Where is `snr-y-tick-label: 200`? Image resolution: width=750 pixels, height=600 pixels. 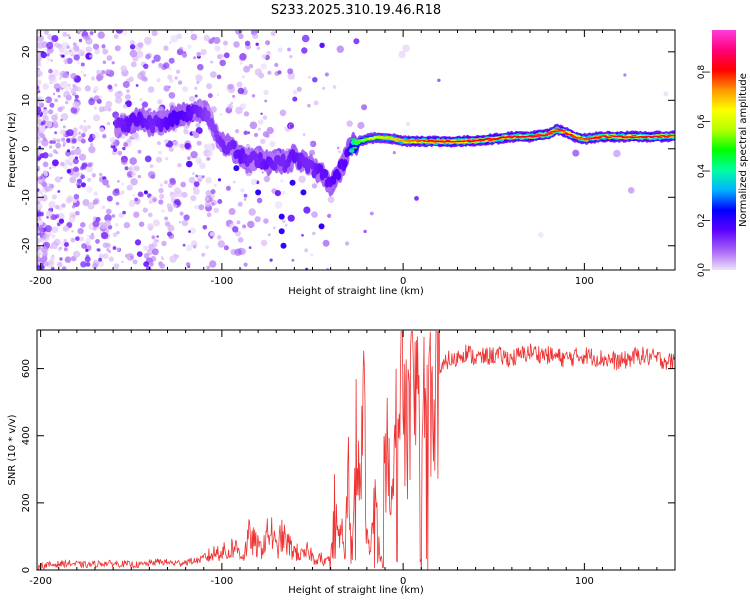 snr-y-tick-label: 200 is located at coordinates (26, 502).